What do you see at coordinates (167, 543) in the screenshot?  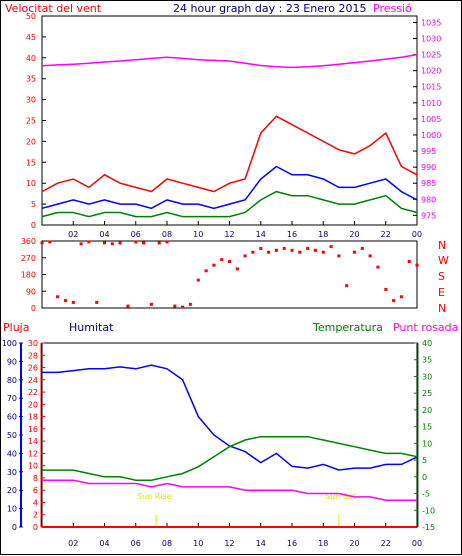 I see `weather-x-tick-label: 08` at bounding box center [167, 543].